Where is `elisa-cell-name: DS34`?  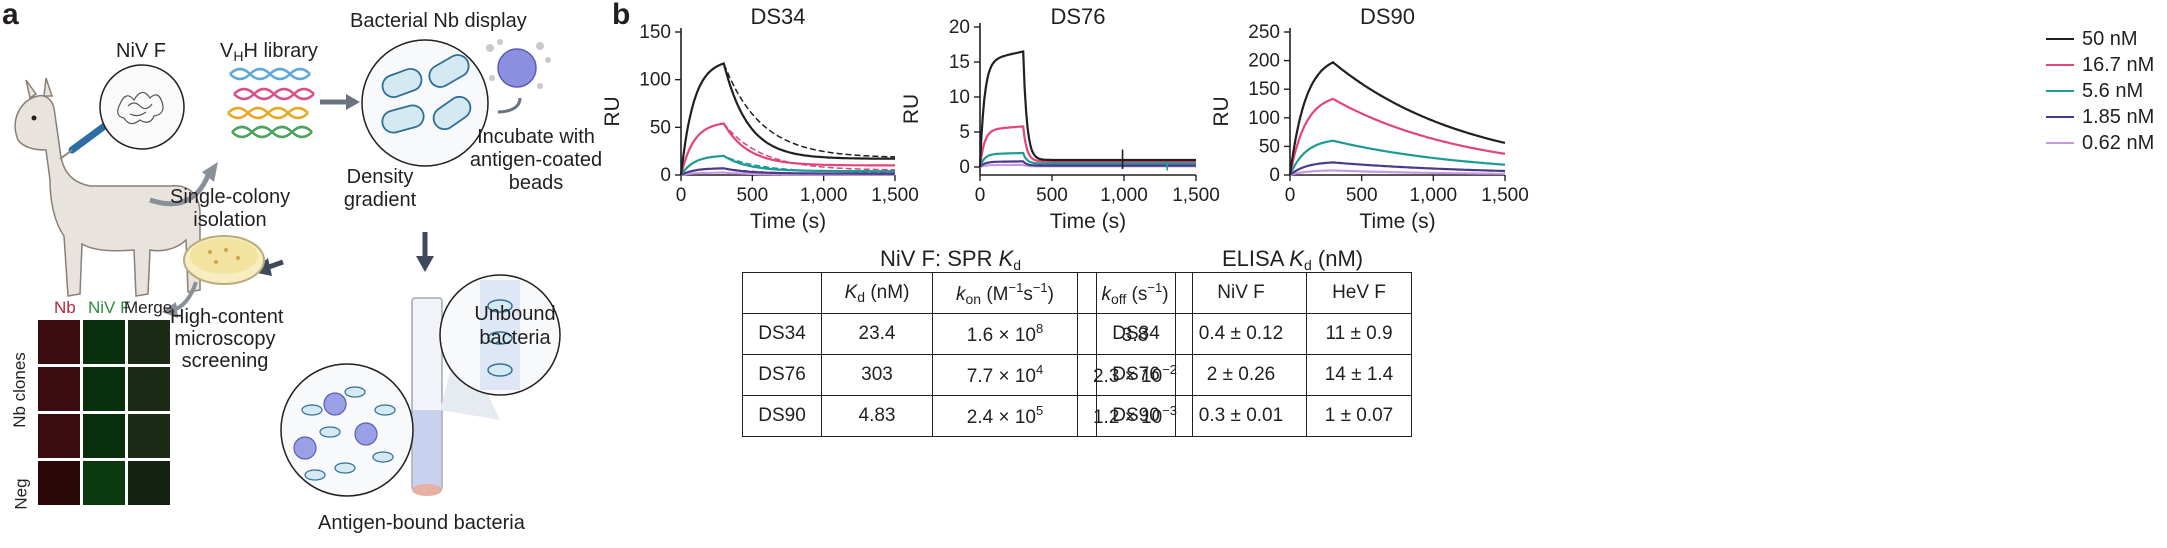 elisa-cell-name: DS34 is located at coordinates (1136, 334).